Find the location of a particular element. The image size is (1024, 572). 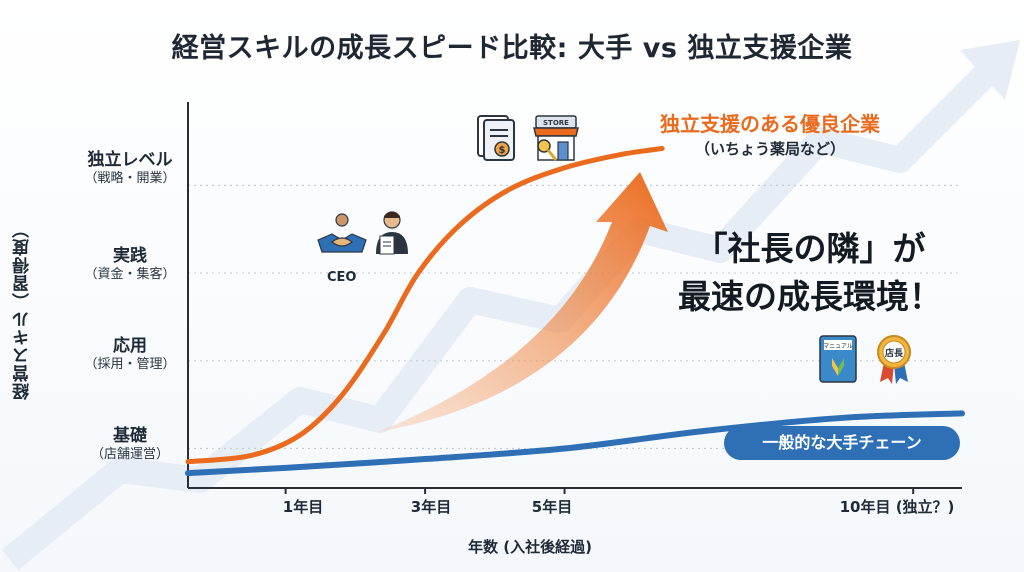

page-title: 経営スキルの成長スピード比較: 大手 vs 独立支援企業 is located at coordinates (512, 48).